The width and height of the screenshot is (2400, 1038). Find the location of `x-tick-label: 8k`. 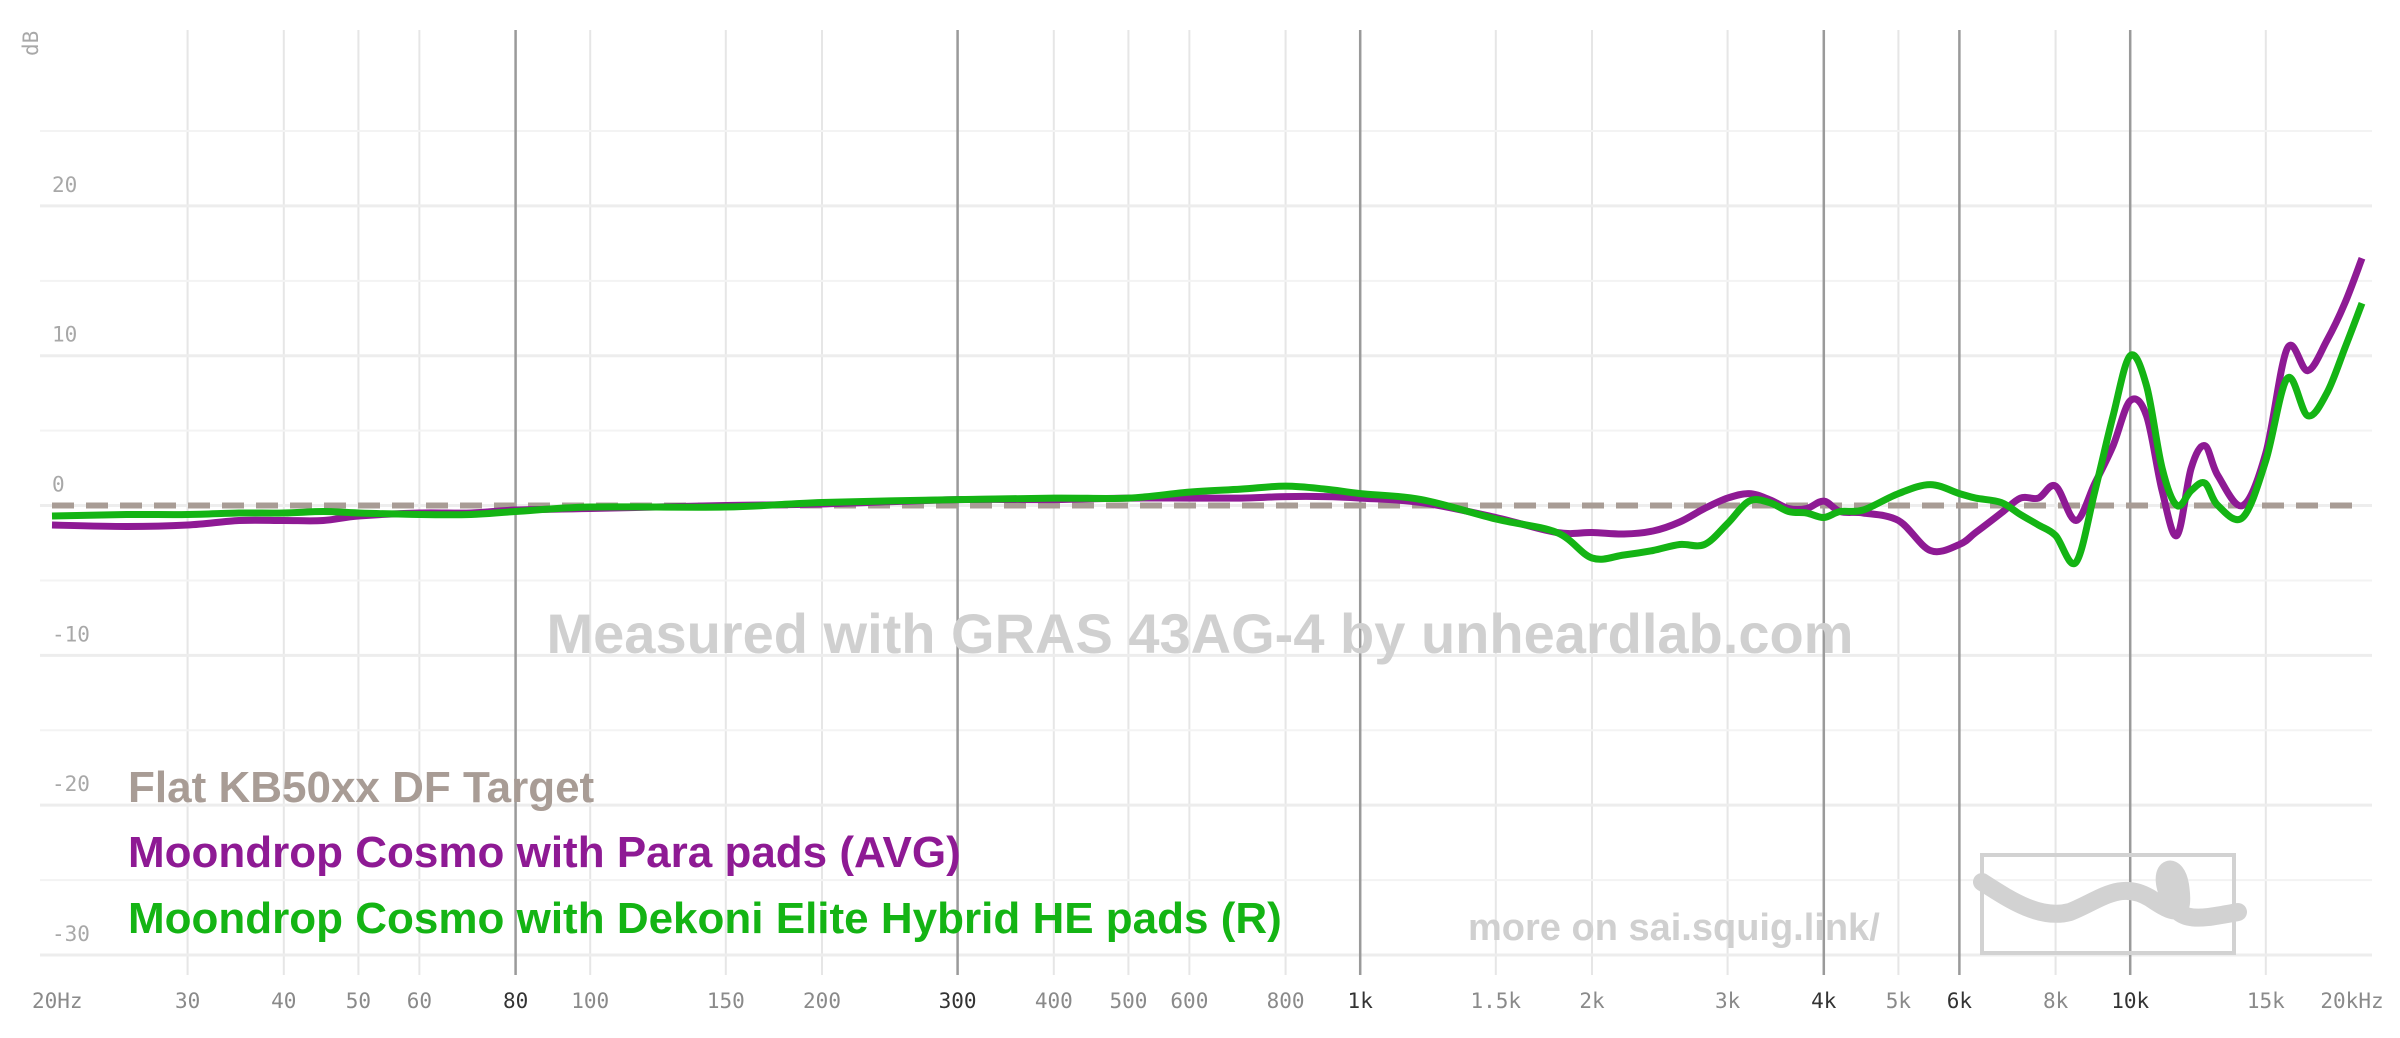

x-tick-label: 8k is located at coordinates (2056, 1001).